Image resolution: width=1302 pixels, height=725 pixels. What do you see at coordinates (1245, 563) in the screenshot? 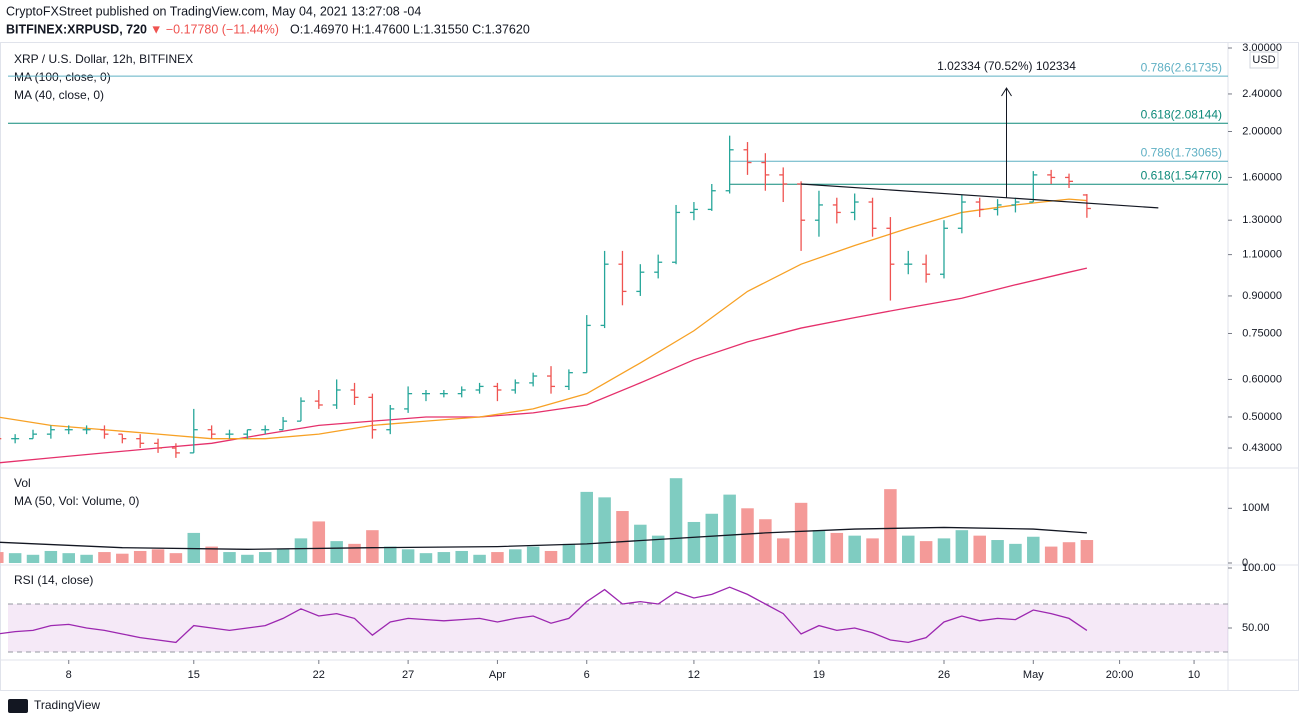
I see `y-tick-label: 0` at bounding box center [1245, 563].